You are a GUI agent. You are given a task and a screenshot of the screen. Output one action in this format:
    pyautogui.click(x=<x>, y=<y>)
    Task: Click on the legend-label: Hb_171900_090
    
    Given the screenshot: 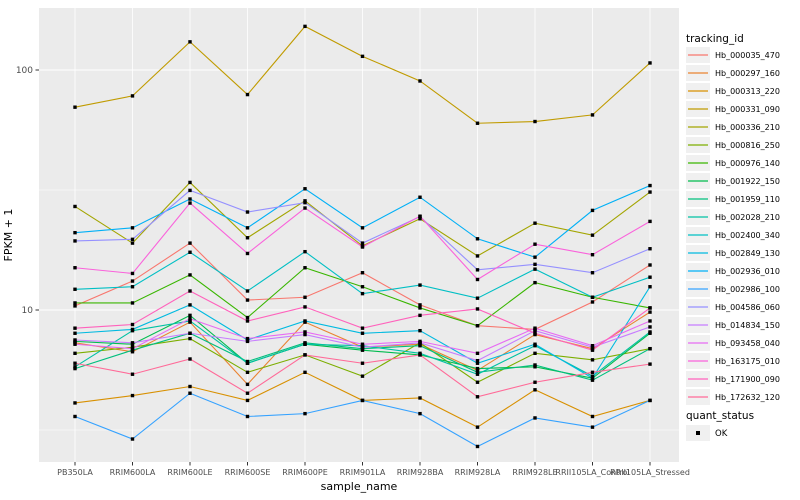 What is the action you would take?
    pyautogui.click(x=747, y=379)
    